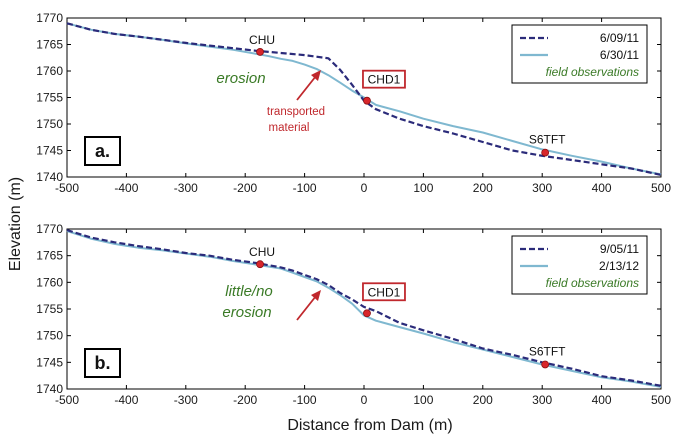 The height and width of the screenshot is (437, 676). I want to click on legend-entry: 6/09/11, so click(619, 38).